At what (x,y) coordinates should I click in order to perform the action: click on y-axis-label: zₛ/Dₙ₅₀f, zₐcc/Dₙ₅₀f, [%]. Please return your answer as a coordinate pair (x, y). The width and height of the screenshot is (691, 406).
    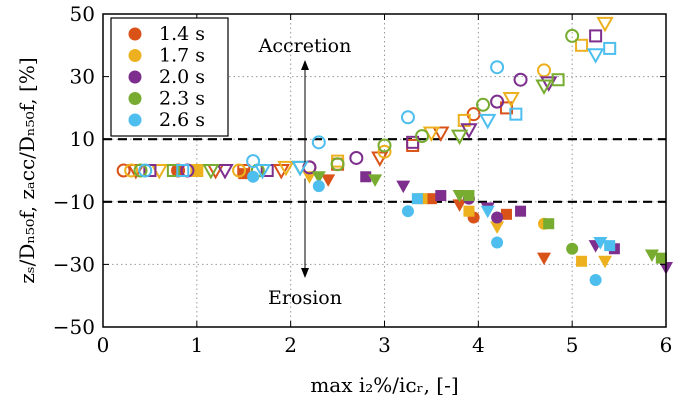
    Looking at the image, I should click on (27, 170).